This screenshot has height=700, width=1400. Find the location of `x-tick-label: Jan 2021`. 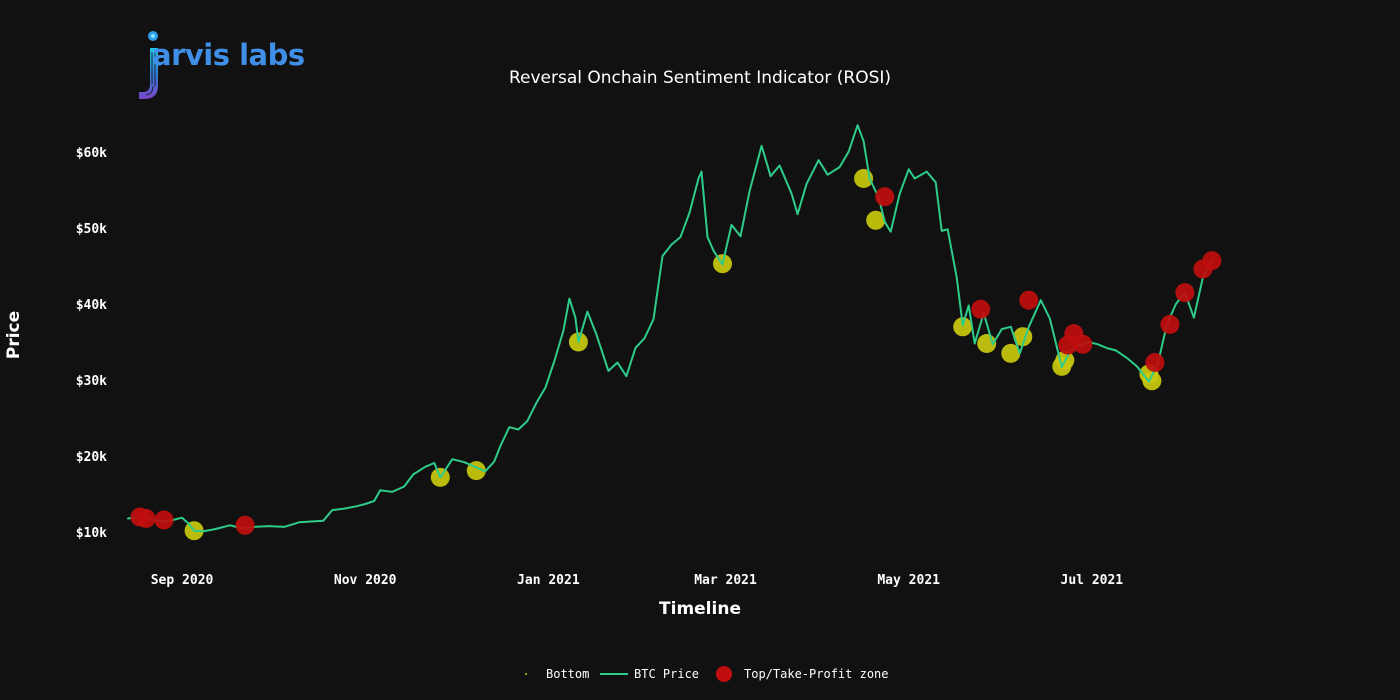

x-tick-label: Jan 2021 is located at coordinates (548, 580).